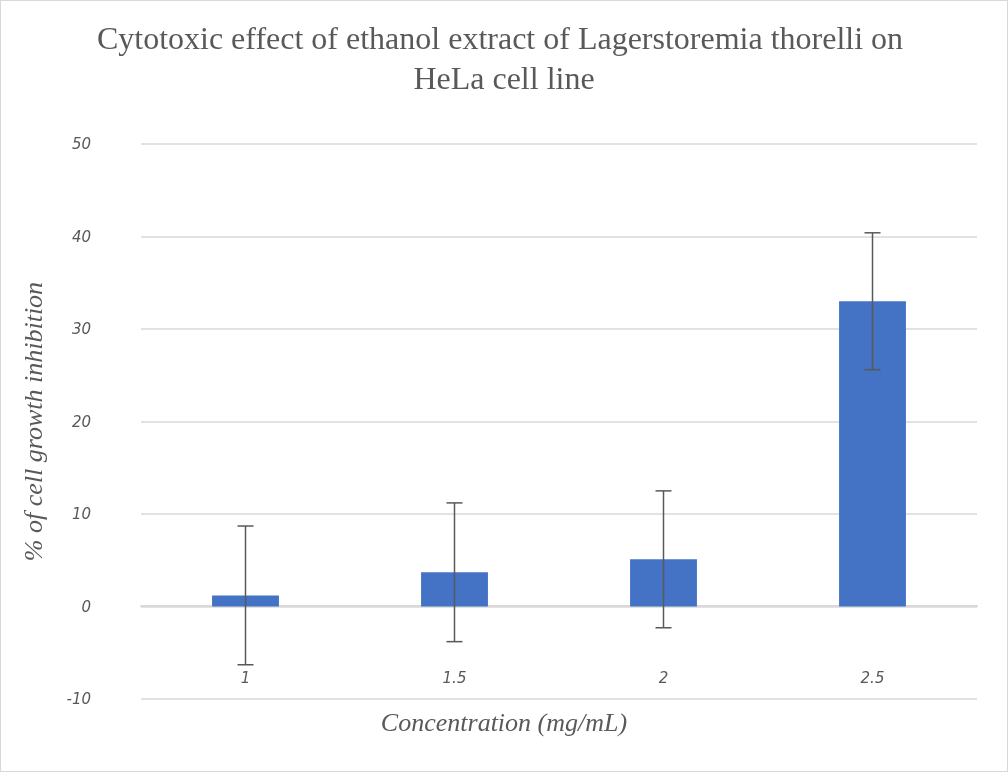 This screenshot has height=772, width=1008. What do you see at coordinates (81, 514) in the screenshot?
I see `y-tick-label: 10` at bounding box center [81, 514].